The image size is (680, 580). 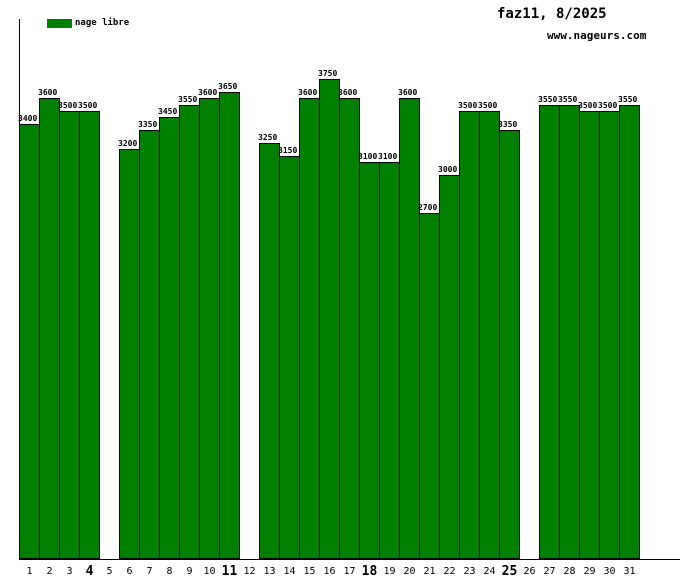 I want to click on bar-value-label-day-7: 3350, so click(x=148, y=124).